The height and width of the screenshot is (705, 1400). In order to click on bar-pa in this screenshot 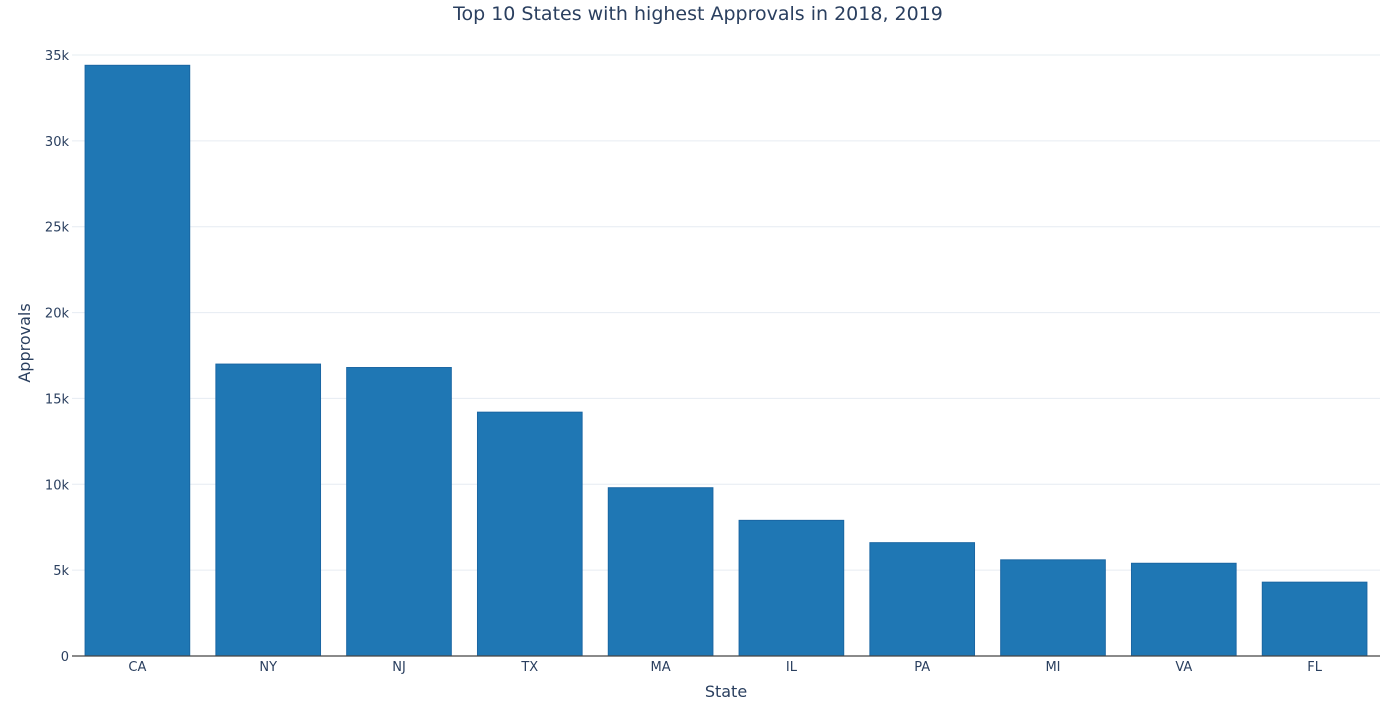, I will do `click(922, 599)`.